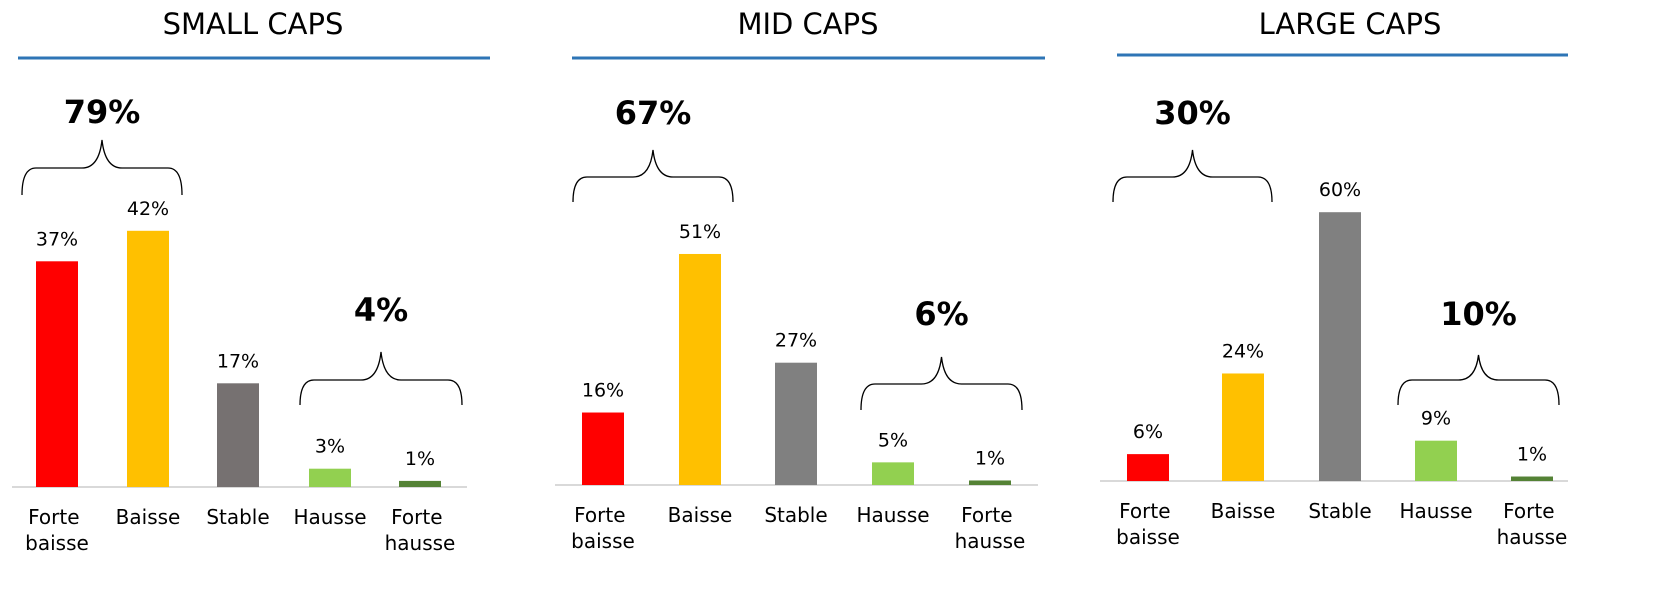 The width and height of the screenshot is (1680, 598). I want to click on chart-title: MID CAPS, so click(807, 24).